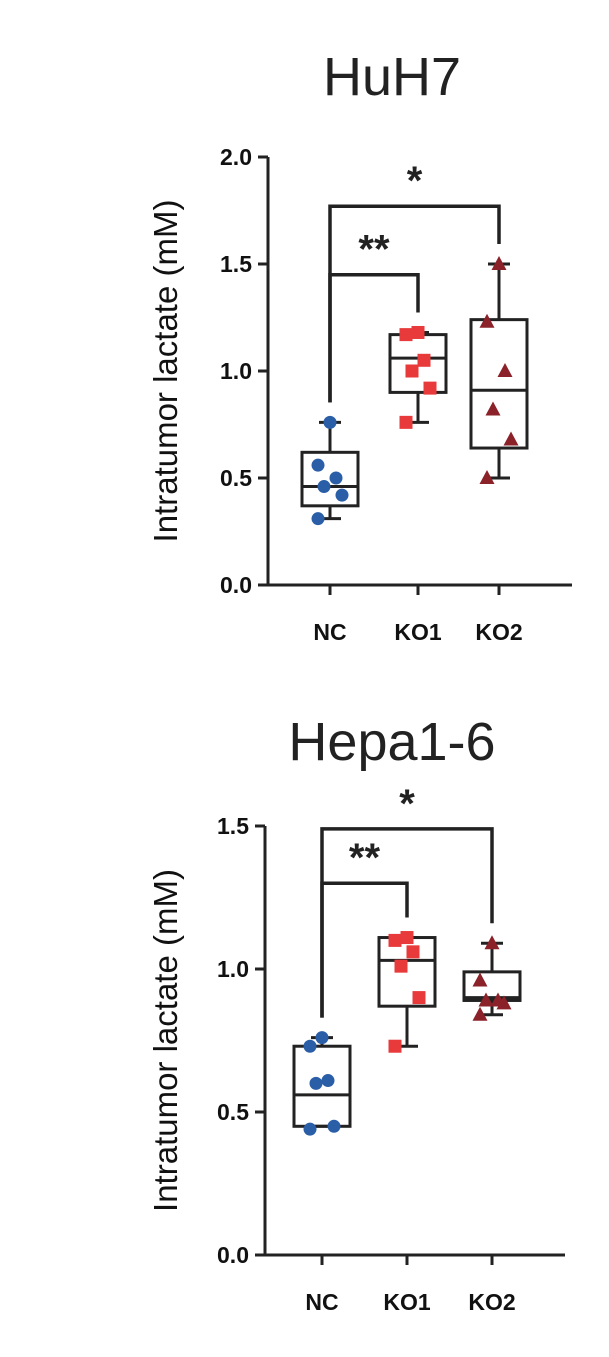 This screenshot has height=1357, width=609. I want to click on y-tick-label: 2.0, so click(236, 157).